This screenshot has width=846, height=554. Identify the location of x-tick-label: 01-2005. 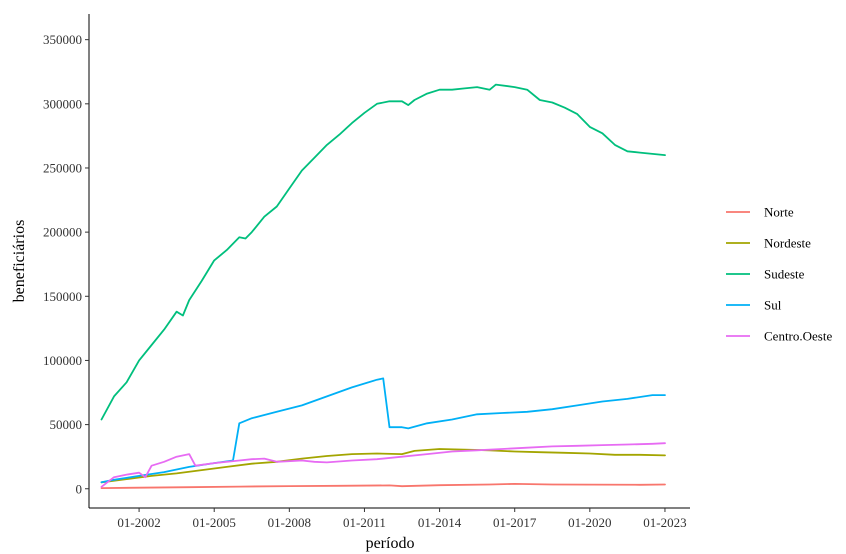
(214, 522).